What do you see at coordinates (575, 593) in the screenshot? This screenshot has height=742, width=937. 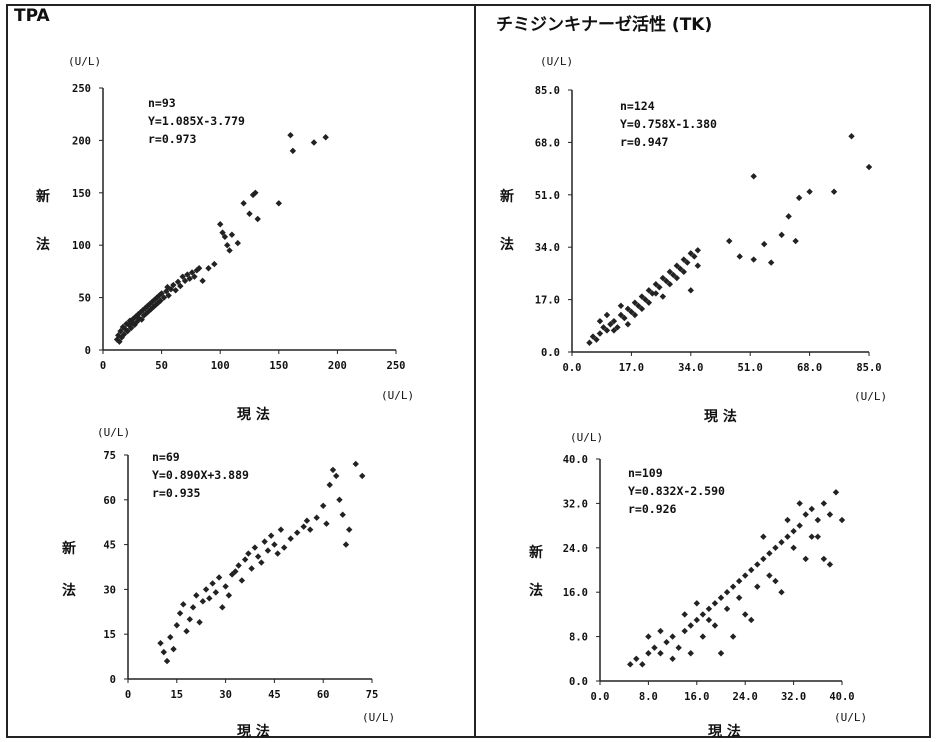 I see `chart-tk-bottom-y-tick-label: 16.0` at bounding box center [575, 593].